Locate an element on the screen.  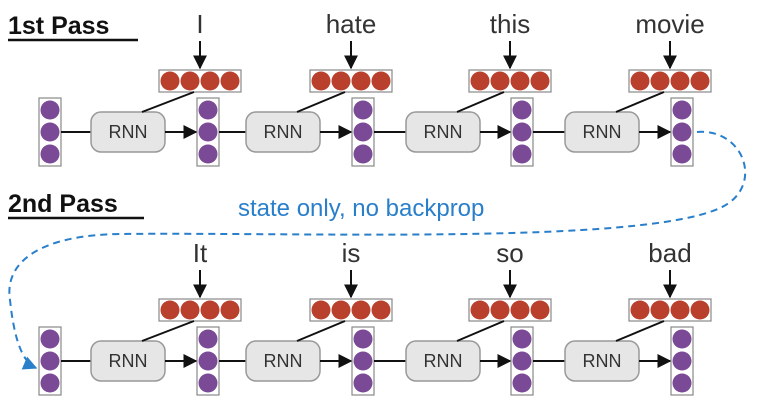
input-word-1: is is located at coordinates (351, 253).